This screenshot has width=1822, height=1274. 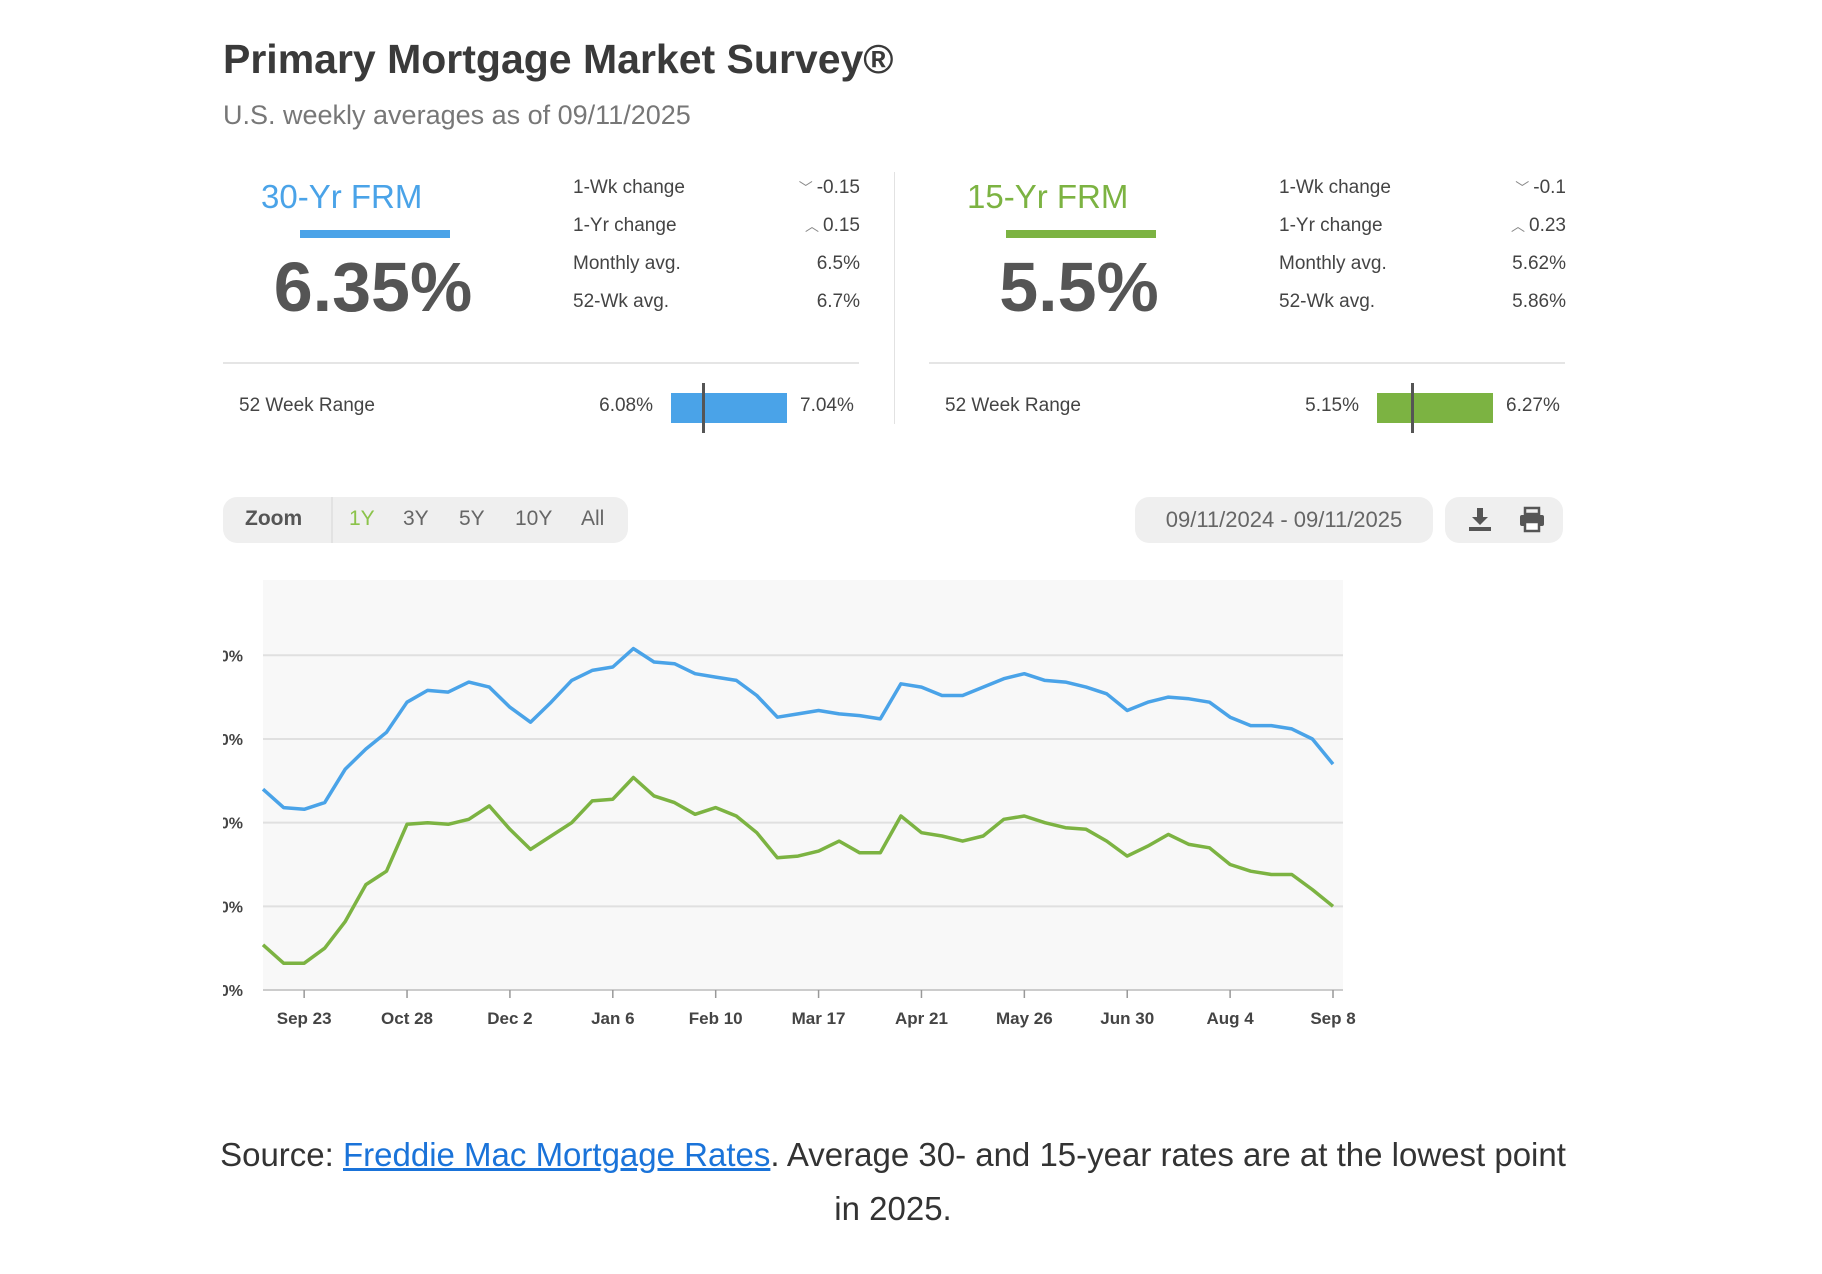 I want to click on stat-value: 5.86%, so click(x=1539, y=301).